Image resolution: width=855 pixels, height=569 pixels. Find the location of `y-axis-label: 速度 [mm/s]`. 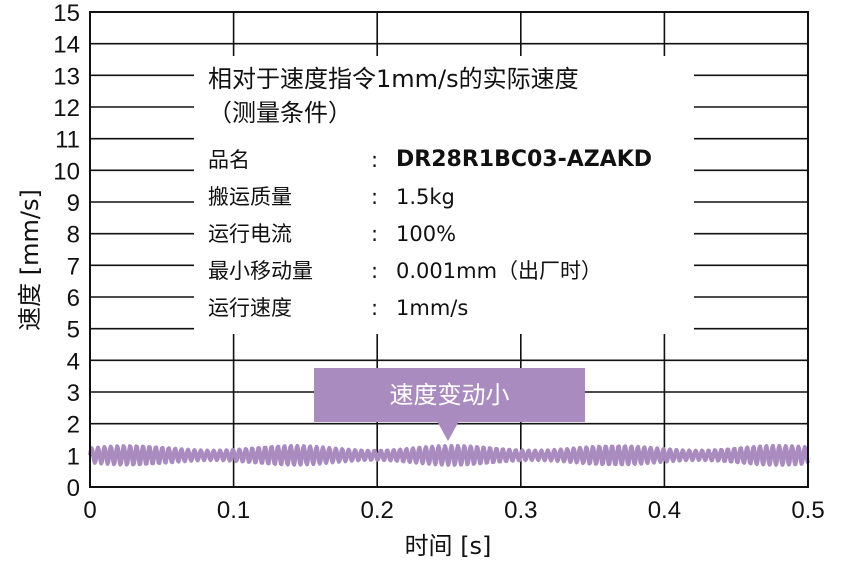

y-axis-label: 速度 [mm/s] is located at coordinates (30, 260).